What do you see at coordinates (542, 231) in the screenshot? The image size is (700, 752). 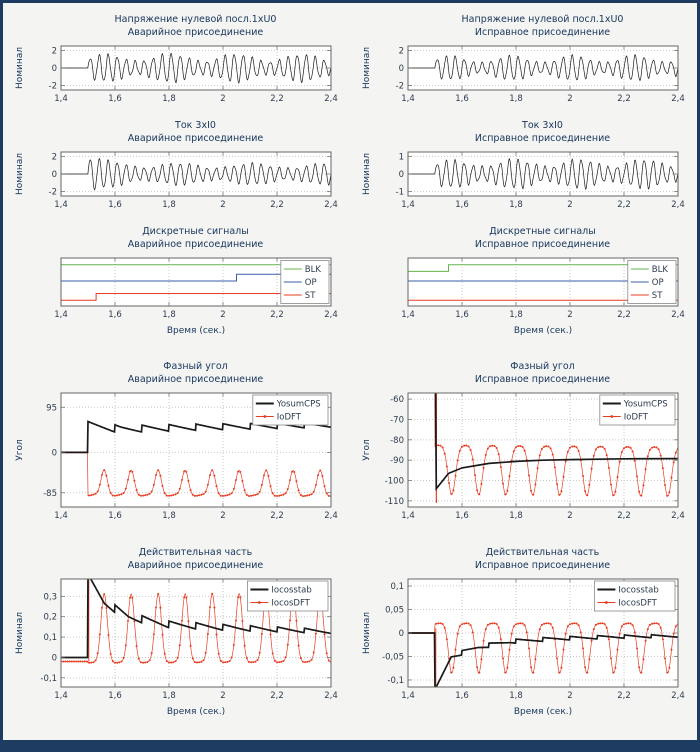 I see `chart-title: Дискретные сигналы` at bounding box center [542, 231].